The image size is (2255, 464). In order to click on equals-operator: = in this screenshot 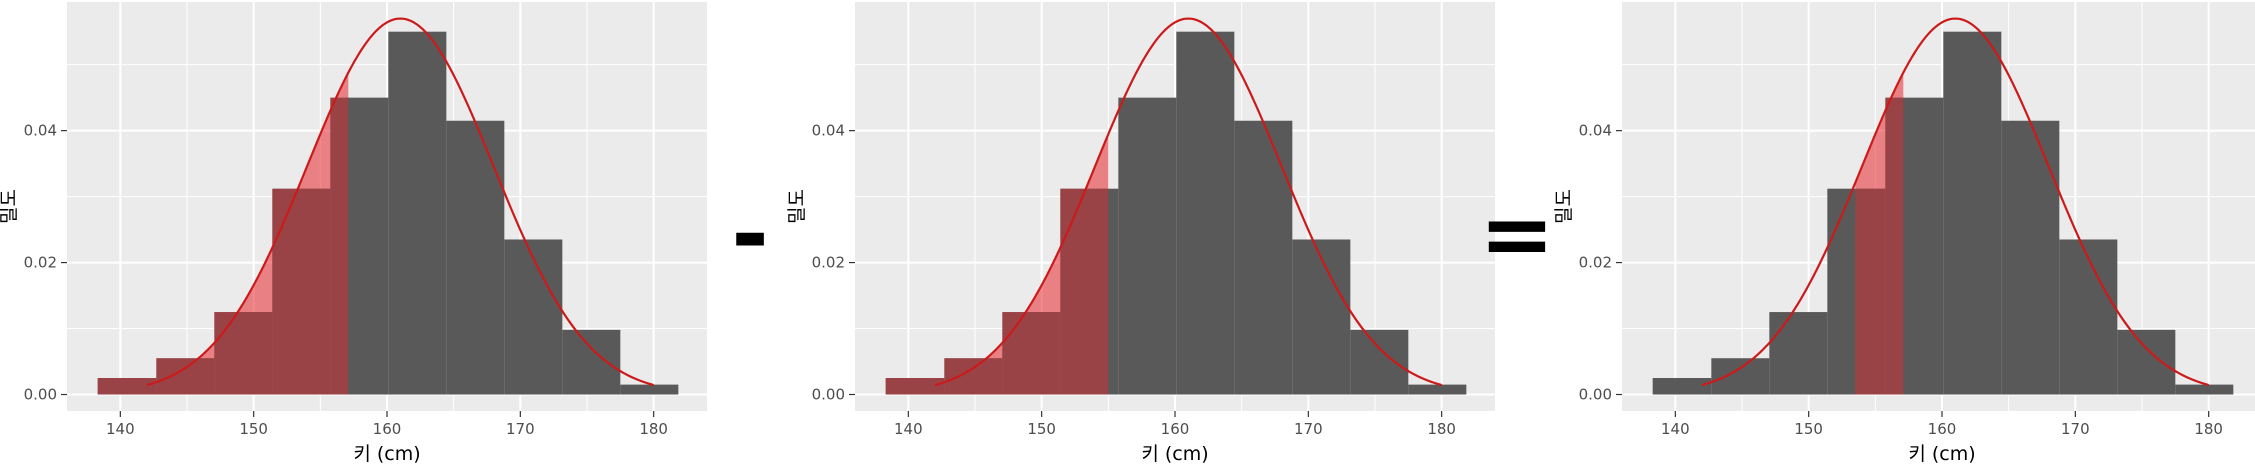, I will do `click(1516, 234)`.